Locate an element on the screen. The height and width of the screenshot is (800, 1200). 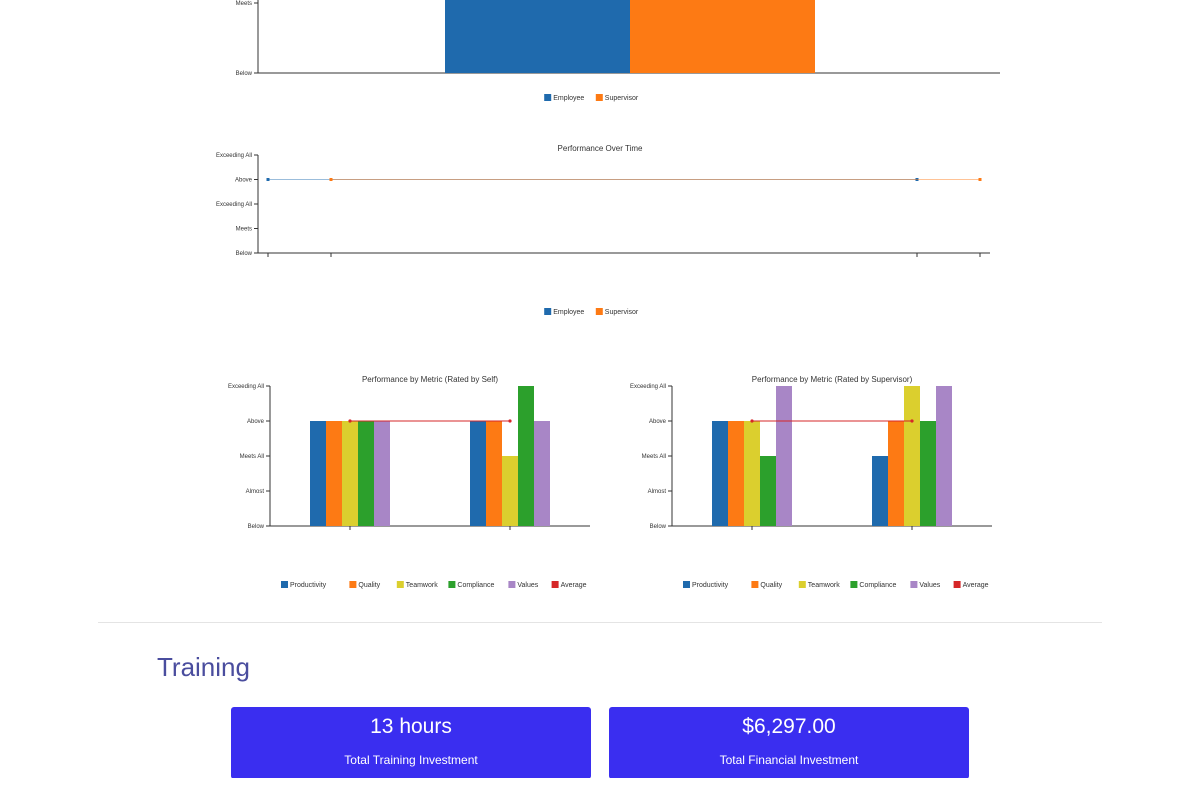
financial-investment-label: Total Financial Investment is located at coordinates (789, 760).